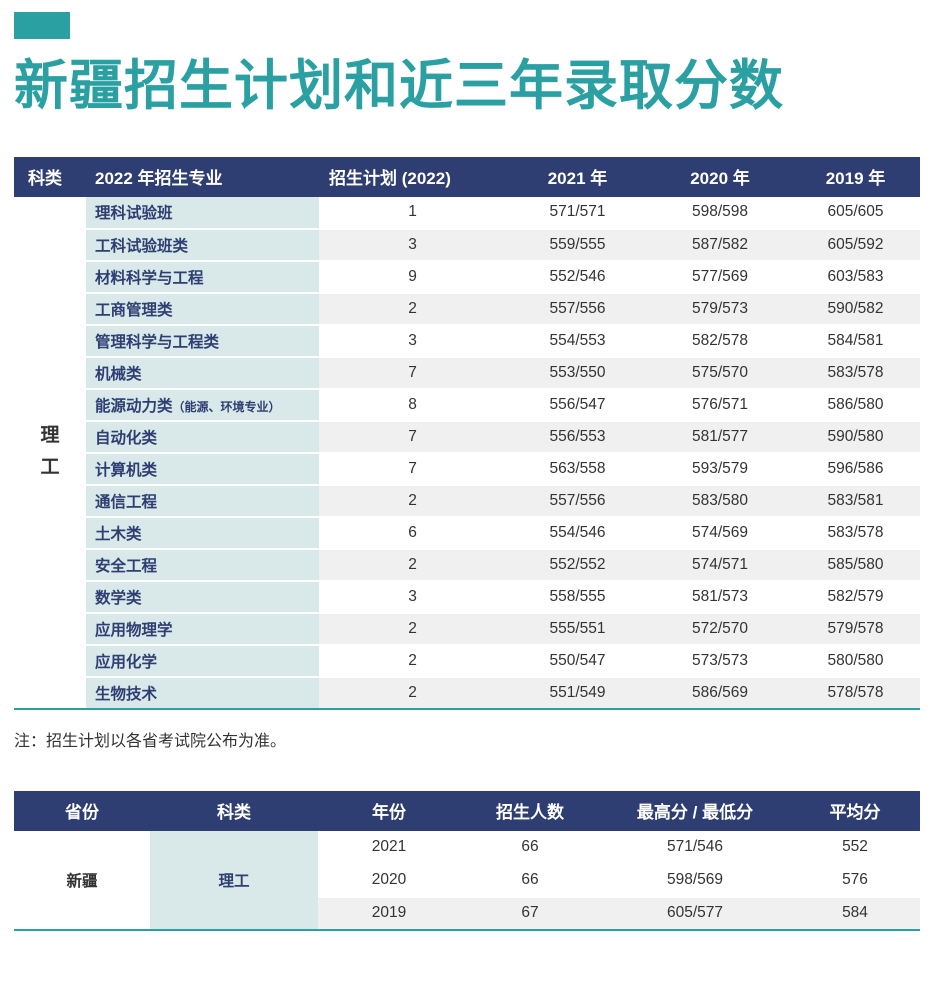 Image resolution: width=934 pixels, height=982 pixels. Describe the element at coordinates (577, 437) in the screenshot. I see `score-cell-y2021: 556/553` at that location.